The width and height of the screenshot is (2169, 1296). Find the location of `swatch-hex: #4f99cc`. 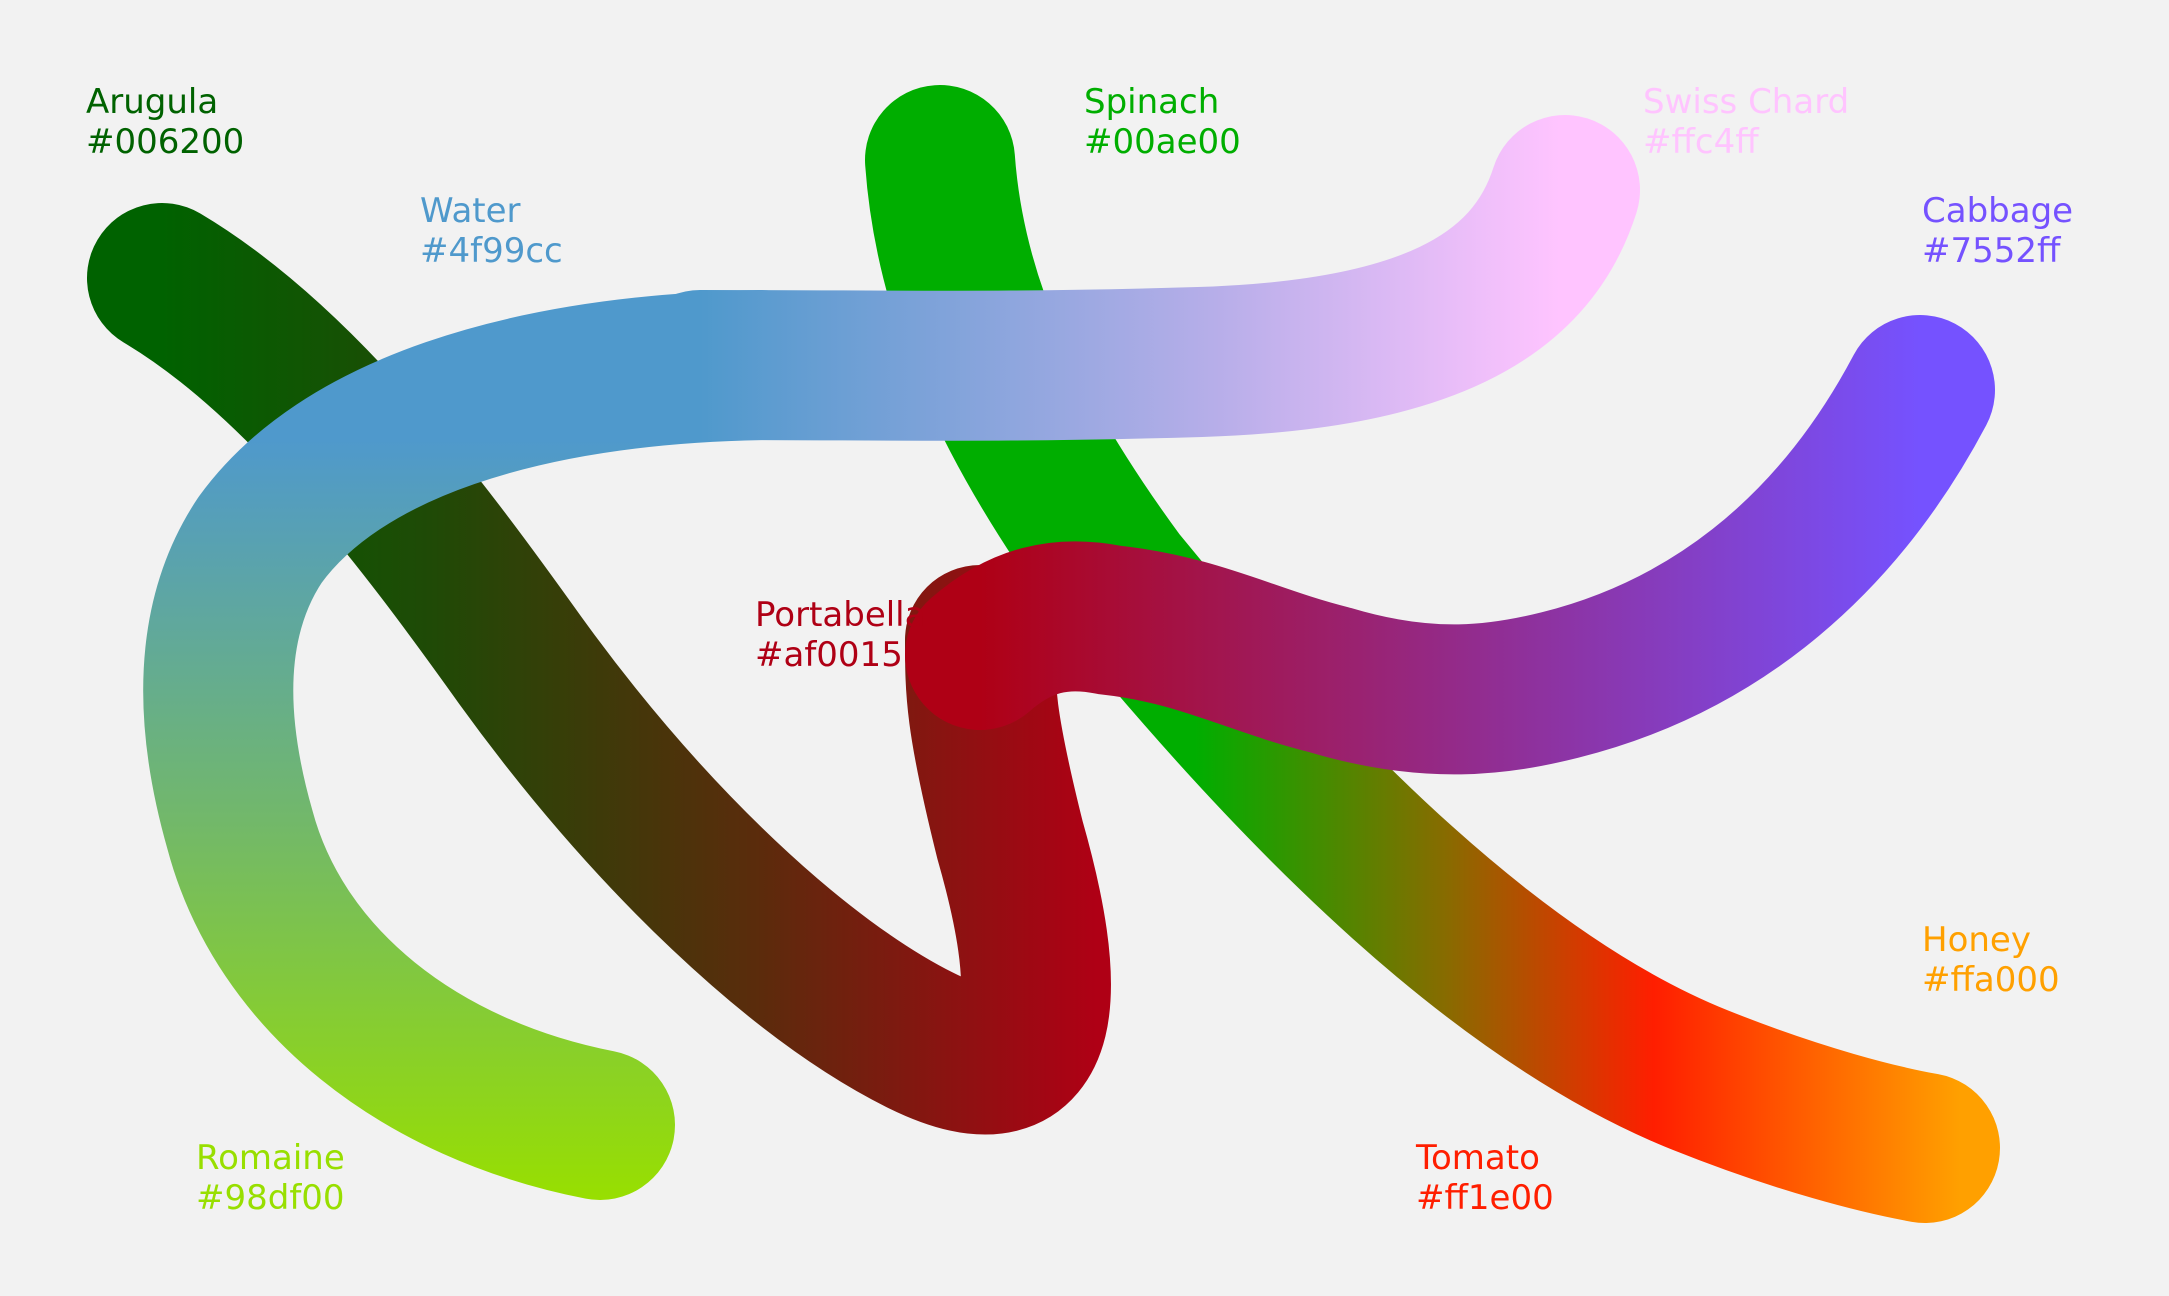

swatch-hex: #4f99cc is located at coordinates (491, 251).